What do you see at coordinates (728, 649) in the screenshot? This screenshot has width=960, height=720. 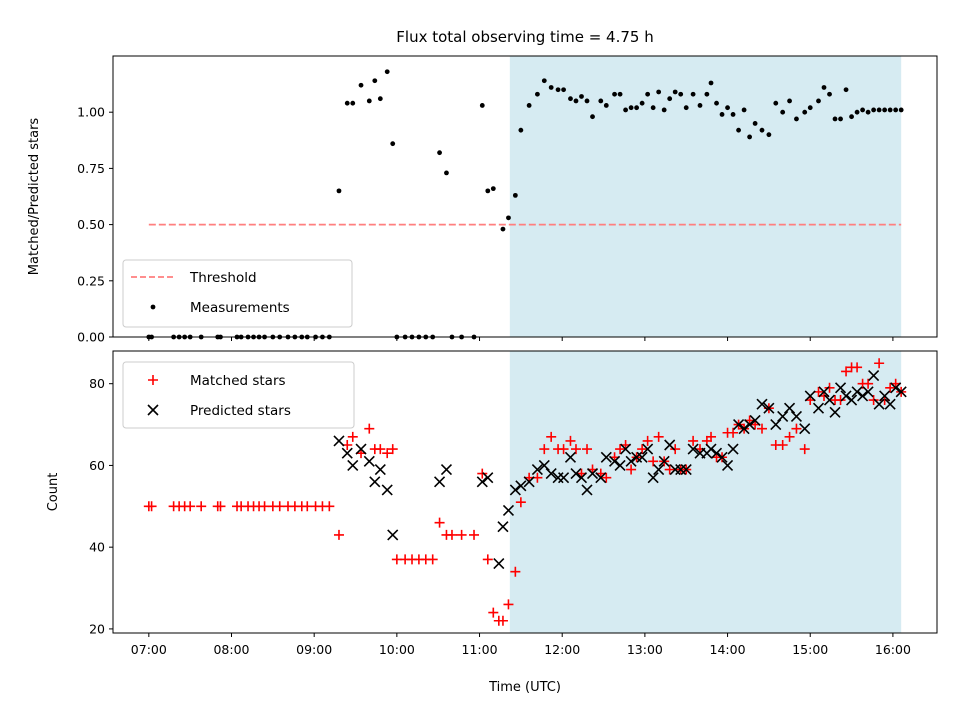 I see `x-tick-label: 14:00` at bounding box center [728, 649].